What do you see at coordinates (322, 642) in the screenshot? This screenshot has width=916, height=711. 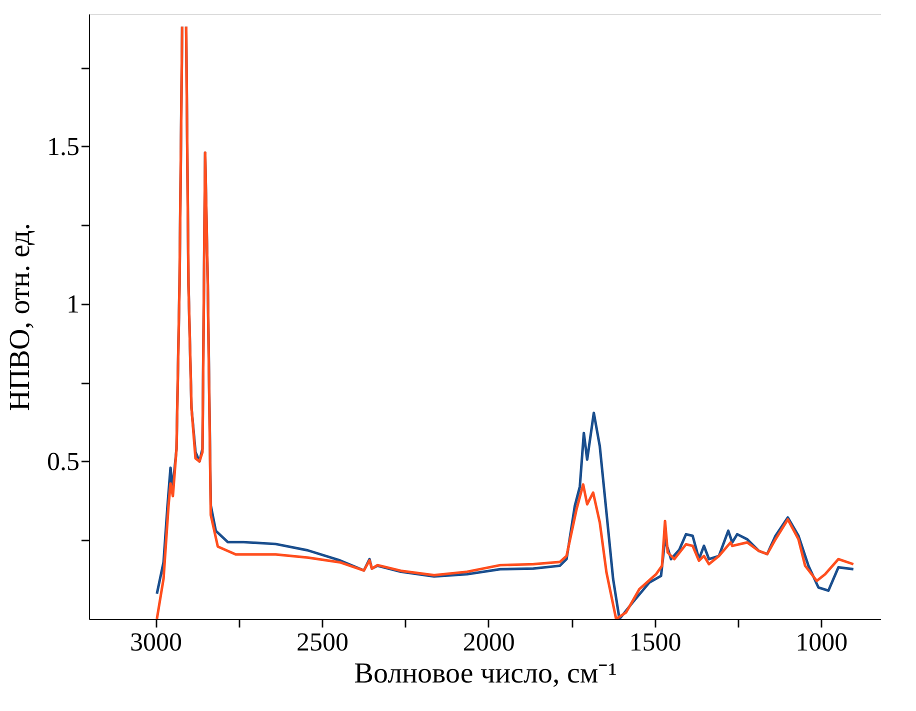 I see `x-tick-label: 2500` at bounding box center [322, 642].